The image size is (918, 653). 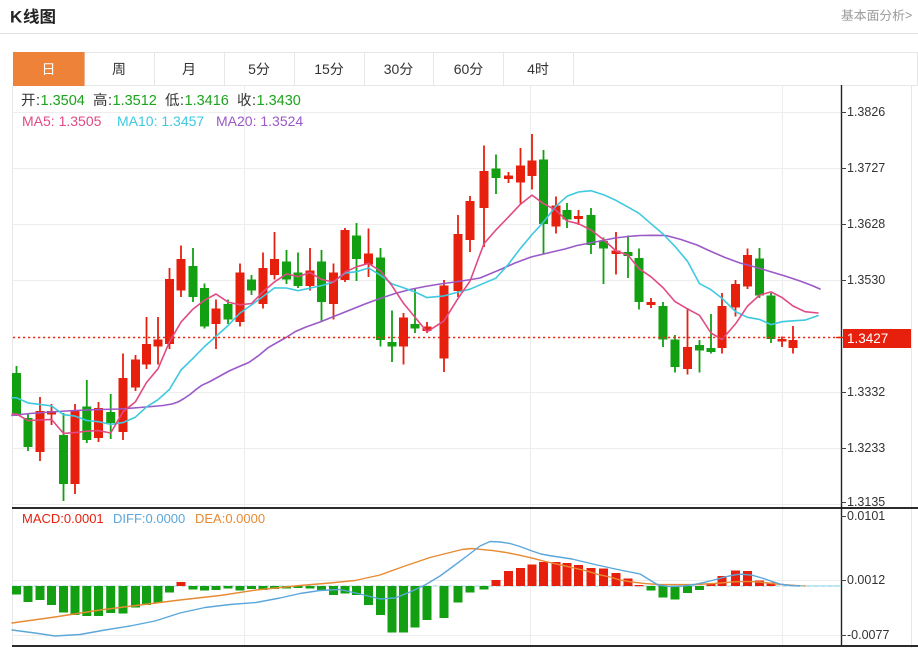 What do you see at coordinates (866, 168) in the screenshot?
I see `svg-text: 1.3727` at bounding box center [866, 168].